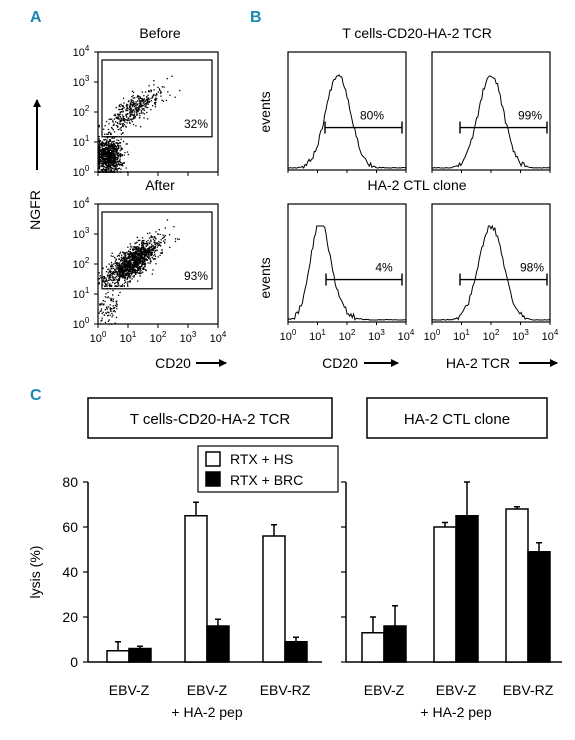  What do you see at coordinates (461, 335) in the screenshot?
I see `x-tick-label: 10¹` at bounding box center [461, 335].